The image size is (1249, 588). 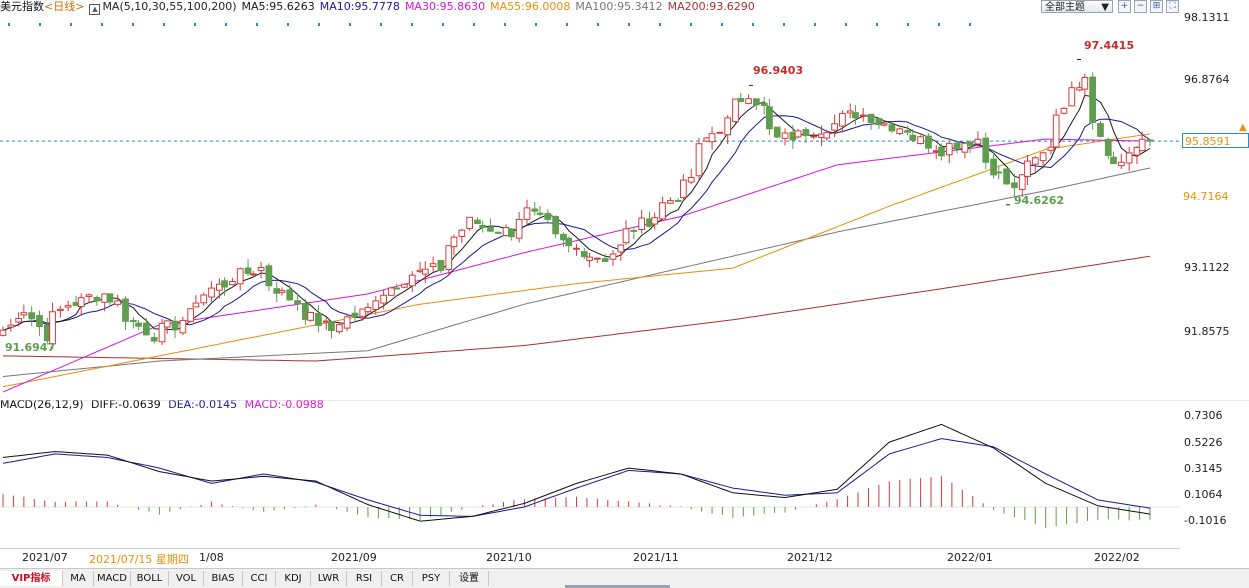 What do you see at coordinates (95, 9) in the screenshot?
I see `candle-toggle-icon: ▲` at bounding box center [95, 9].